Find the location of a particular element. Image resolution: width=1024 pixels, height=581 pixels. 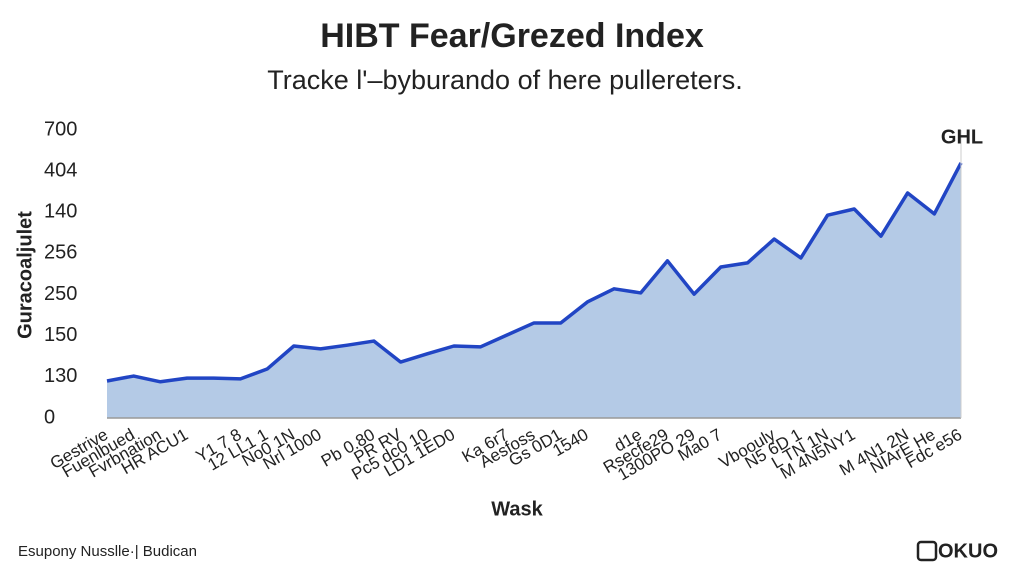

logo-icon is located at coordinates (927, 551).